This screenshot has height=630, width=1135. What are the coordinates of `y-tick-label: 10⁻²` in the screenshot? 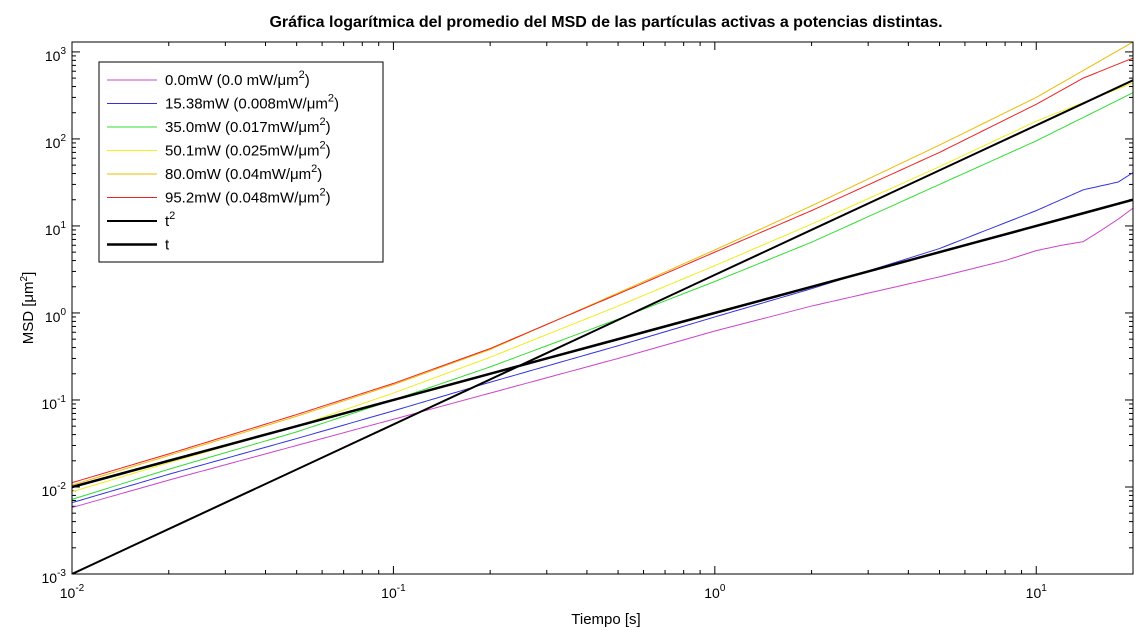 It's located at (54, 490).